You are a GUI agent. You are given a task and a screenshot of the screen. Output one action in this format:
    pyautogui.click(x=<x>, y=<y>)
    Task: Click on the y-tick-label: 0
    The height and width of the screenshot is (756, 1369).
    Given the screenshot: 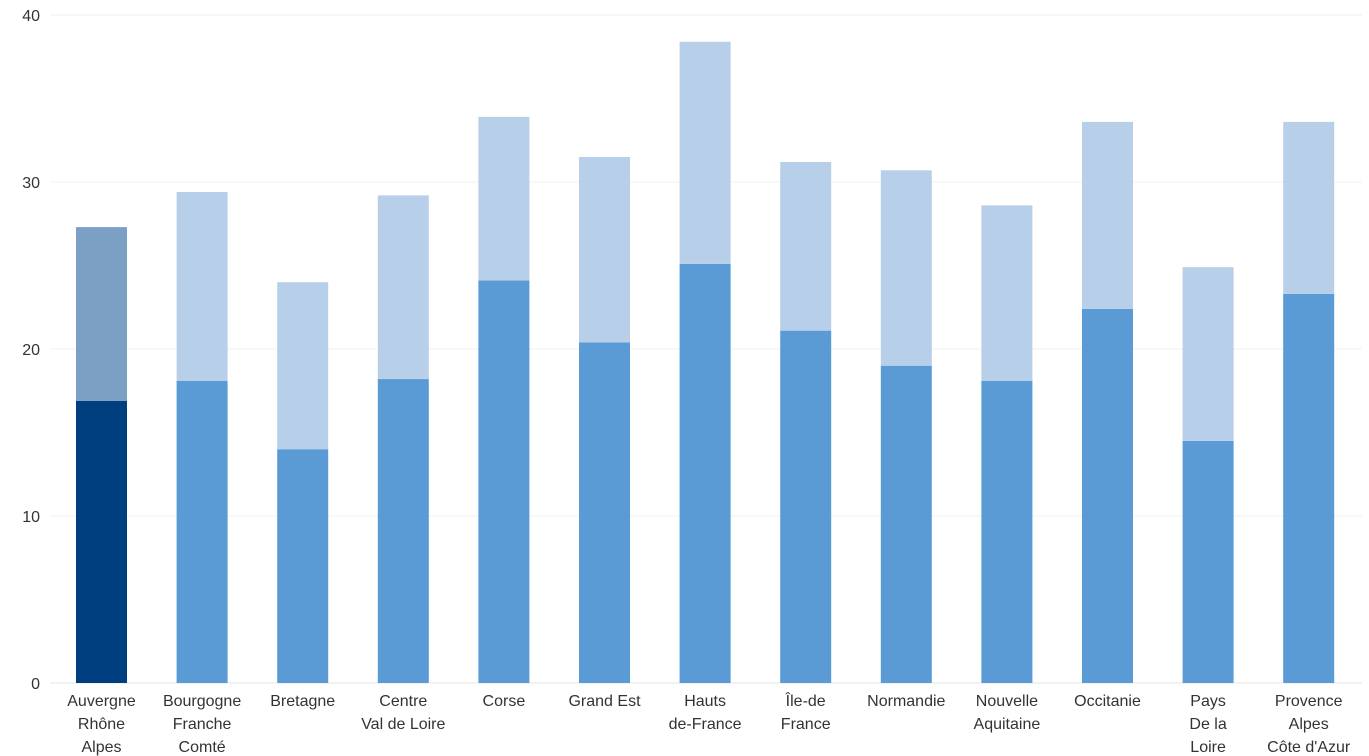 What is the action you would take?
    pyautogui.click(x=35, y=684)
    